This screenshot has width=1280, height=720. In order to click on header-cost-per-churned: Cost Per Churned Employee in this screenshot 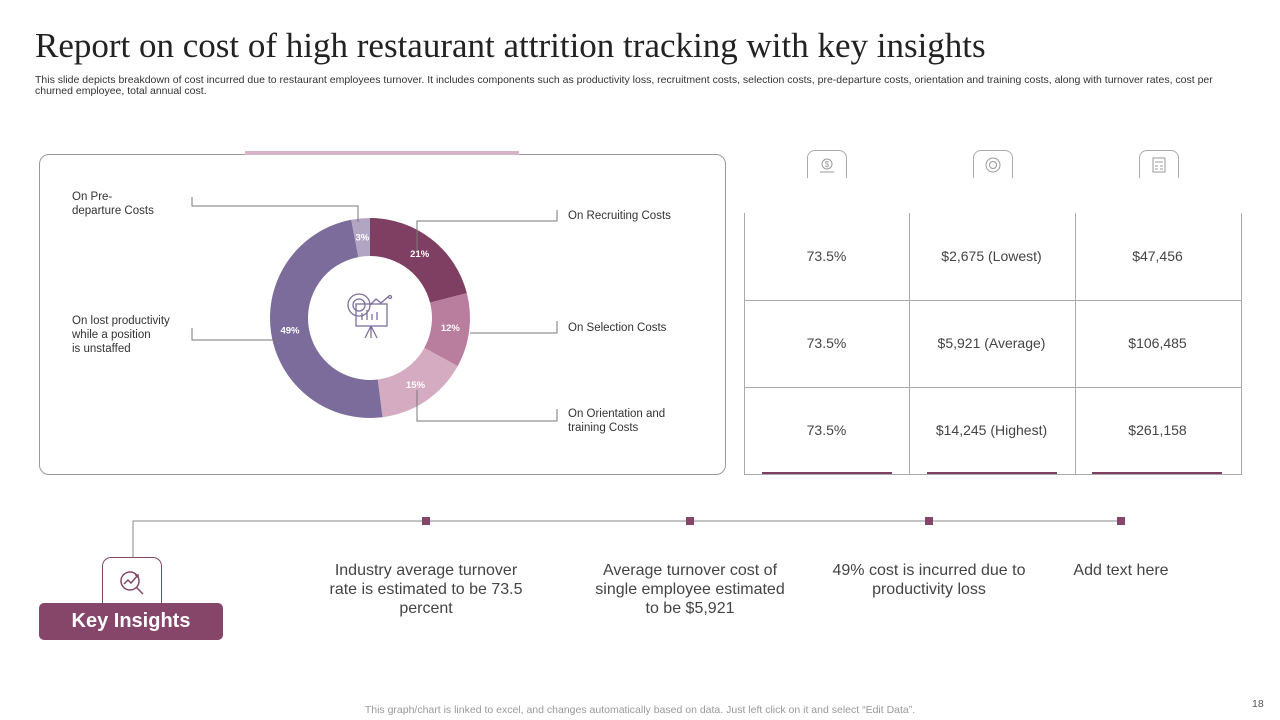, I will do `click(992, 202)`.